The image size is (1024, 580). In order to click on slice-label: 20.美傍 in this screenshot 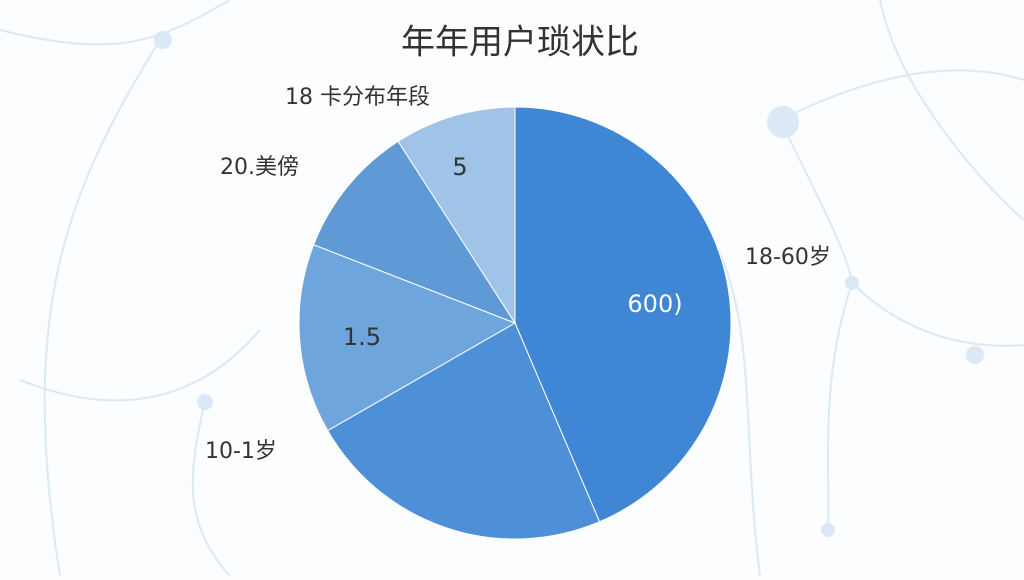, I will do `click(259, 167)`.